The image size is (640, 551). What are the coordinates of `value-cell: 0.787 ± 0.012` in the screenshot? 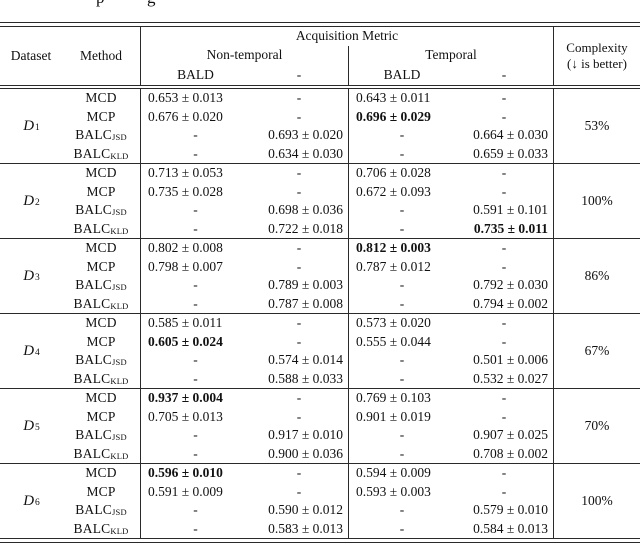 It's located at (401, 266).